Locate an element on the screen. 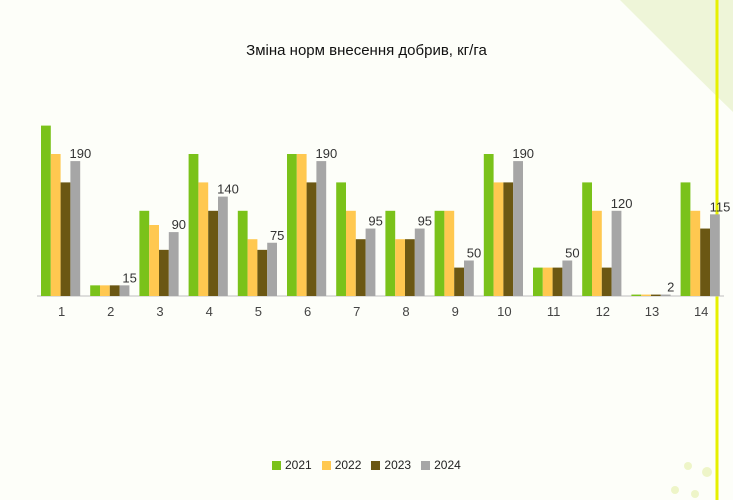  data-label: 115 is located at coordinates (720, 206).